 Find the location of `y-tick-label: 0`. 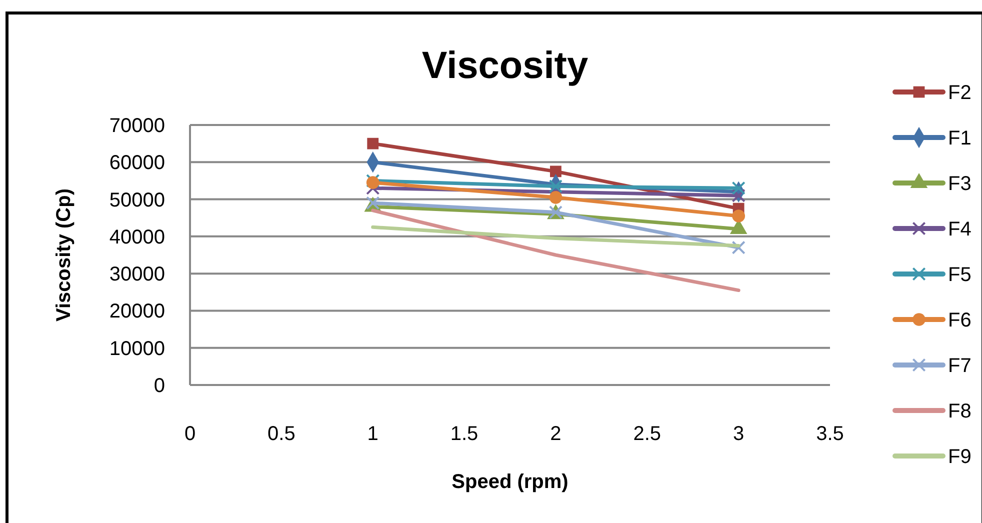

y-tick-label: 0 is located at coordinates (159, 386).